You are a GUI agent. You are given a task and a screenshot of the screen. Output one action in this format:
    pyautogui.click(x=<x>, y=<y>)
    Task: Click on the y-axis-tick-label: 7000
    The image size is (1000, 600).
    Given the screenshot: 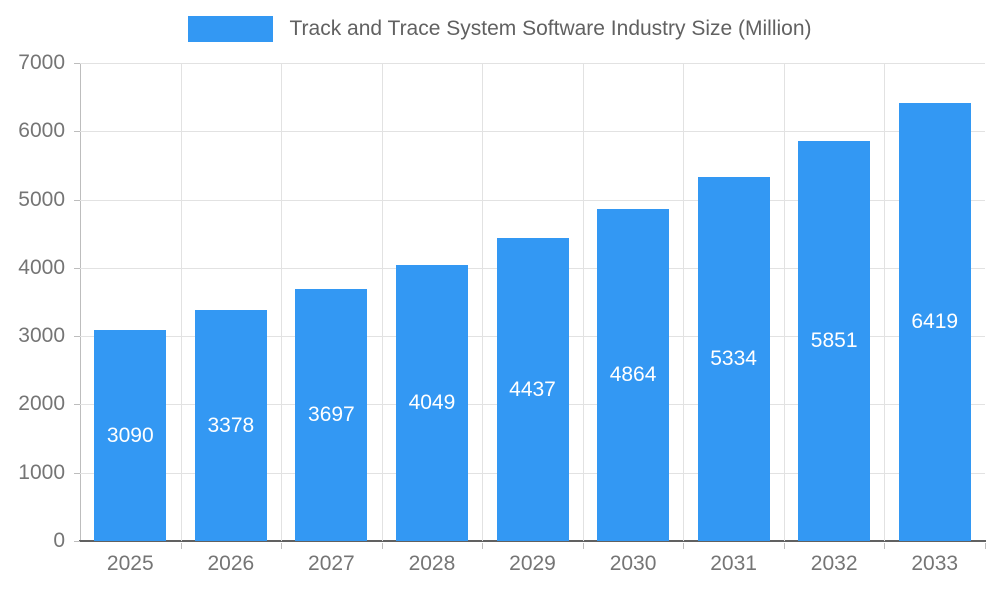 What is the action you would take?
    pyautogui.click(x=41, y=62)
    